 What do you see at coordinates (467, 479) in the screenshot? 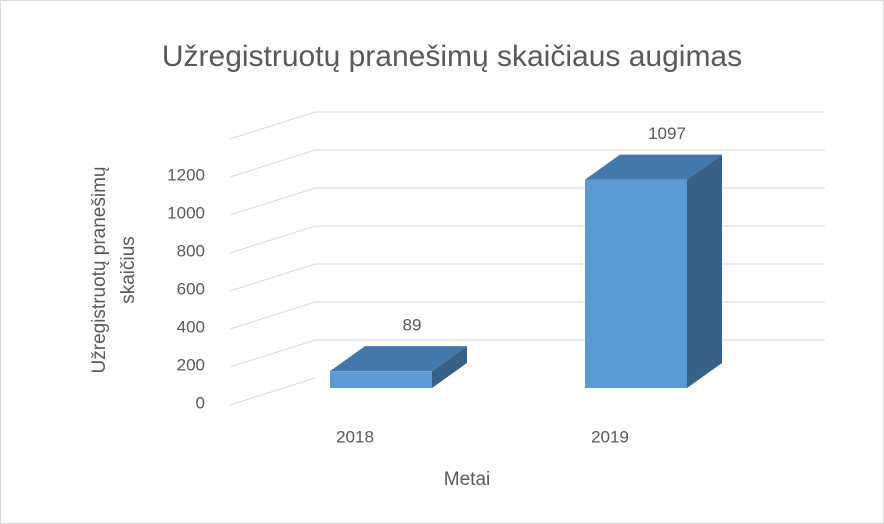
I see `x-axis-title: Metai` at bounding box center [467, 479].